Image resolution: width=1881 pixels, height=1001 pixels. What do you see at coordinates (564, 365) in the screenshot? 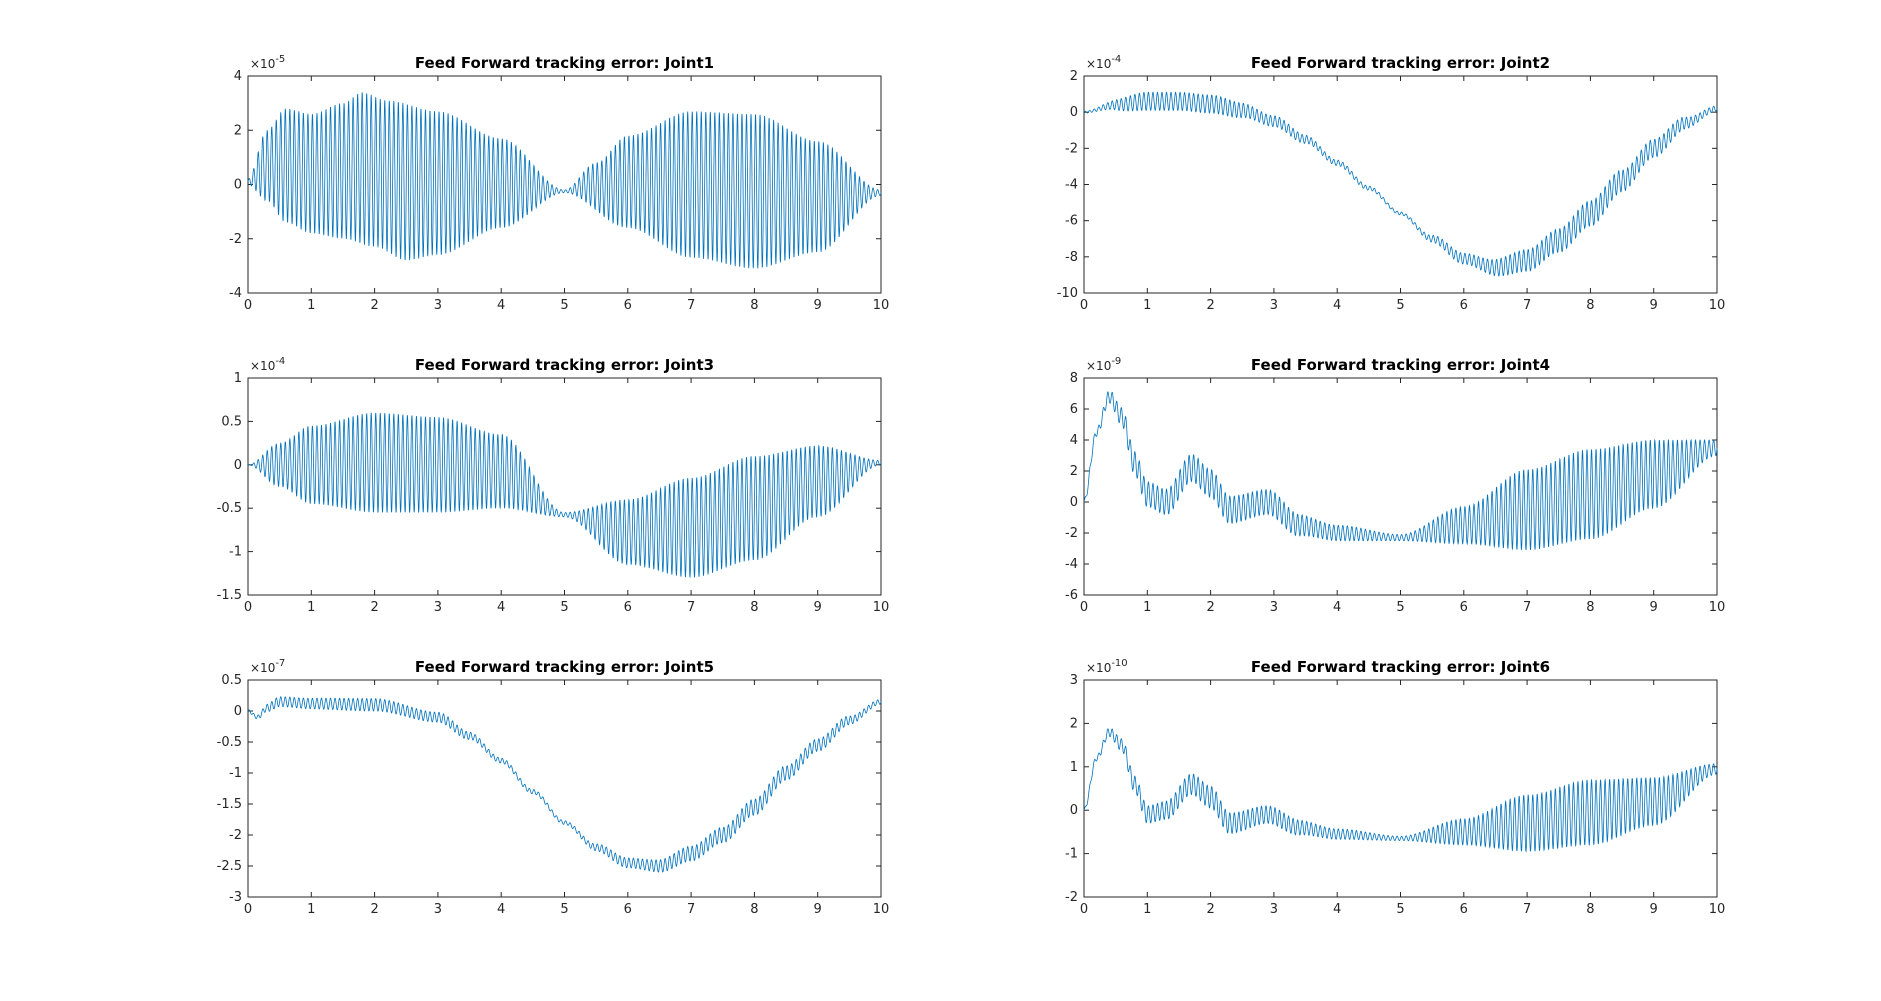
I see `chart-title: Feed Forward tracking error: Joint3` at bounding box center [564, 365].